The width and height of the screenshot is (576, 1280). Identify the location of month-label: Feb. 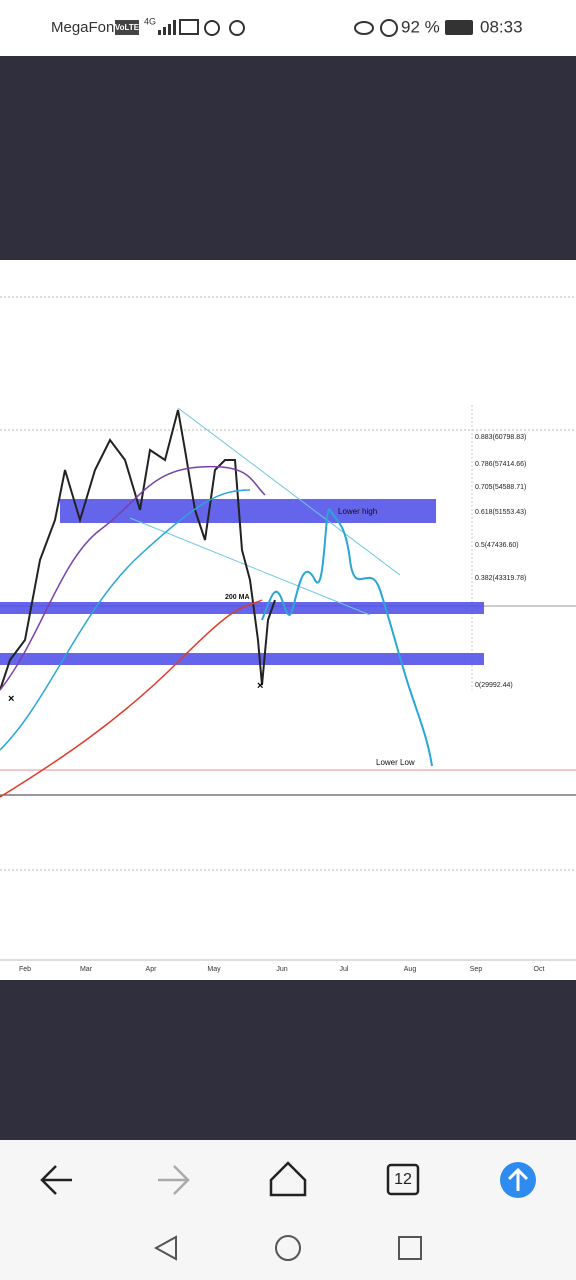
(25, 969).